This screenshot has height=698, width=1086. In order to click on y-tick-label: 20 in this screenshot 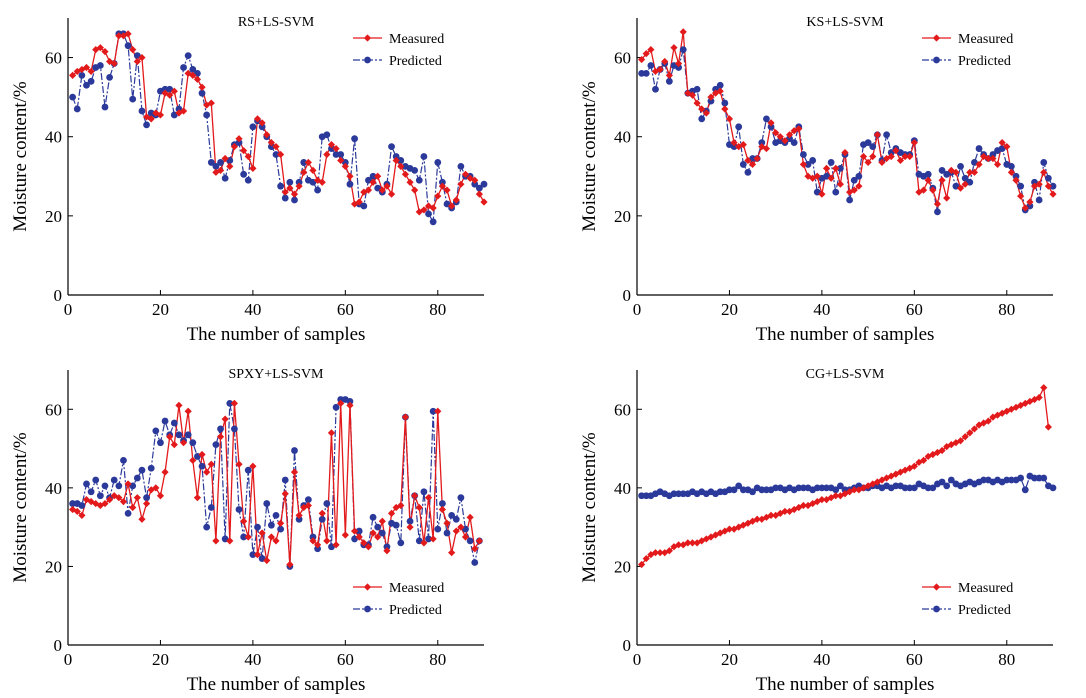, I will do `click(53, 216)`.